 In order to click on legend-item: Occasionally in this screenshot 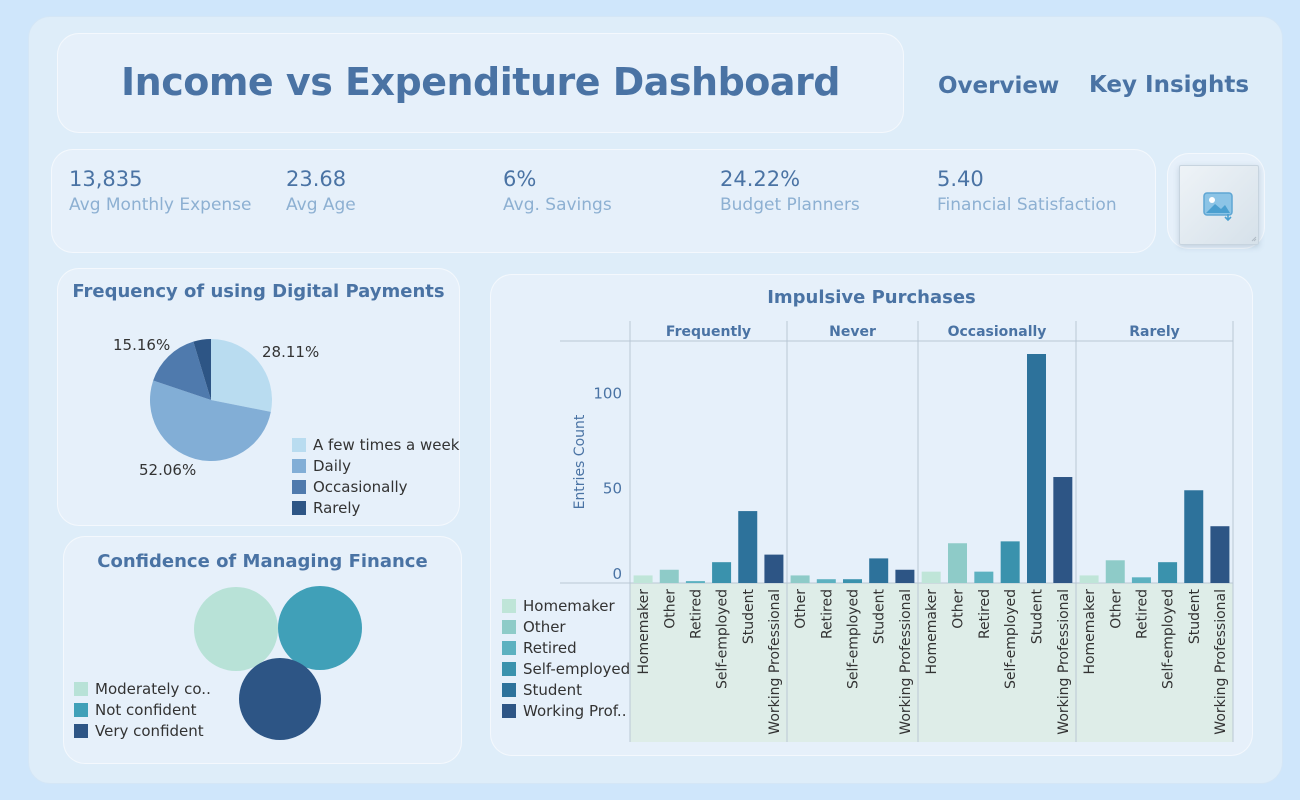, I will do `click(375, 486)`.